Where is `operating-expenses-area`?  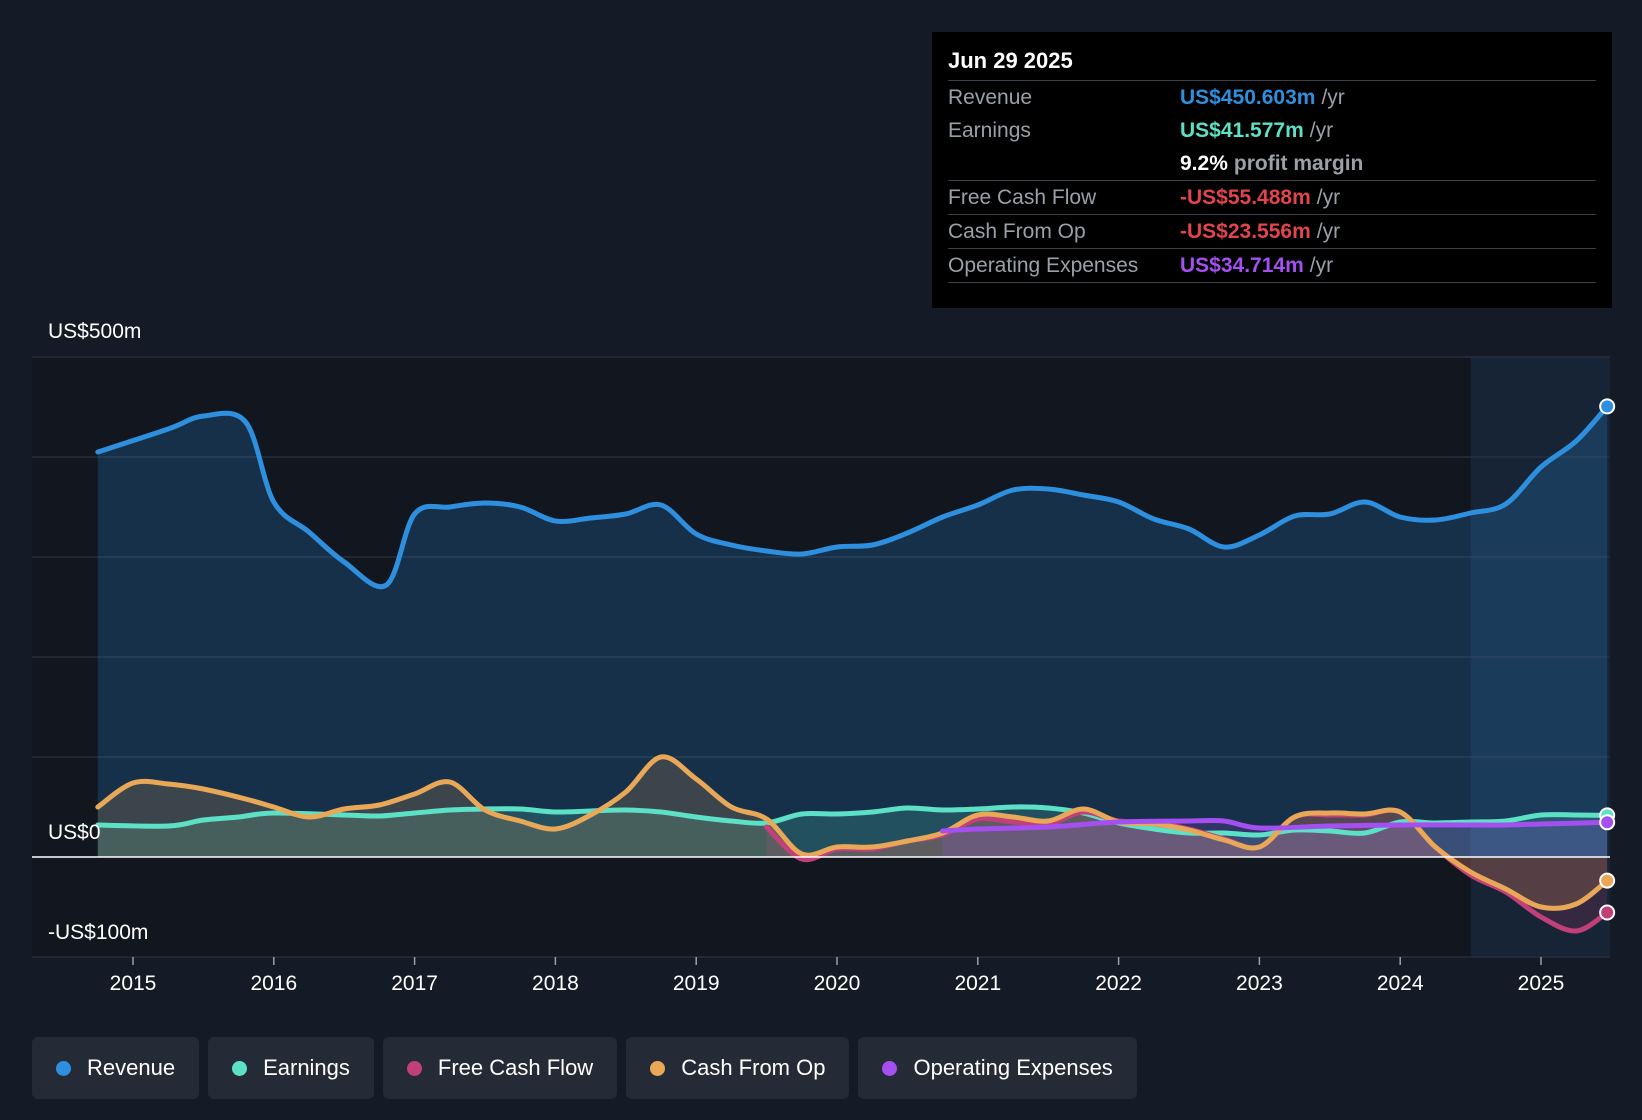
operating-expenses-area is located at coordinates (1275, 838).